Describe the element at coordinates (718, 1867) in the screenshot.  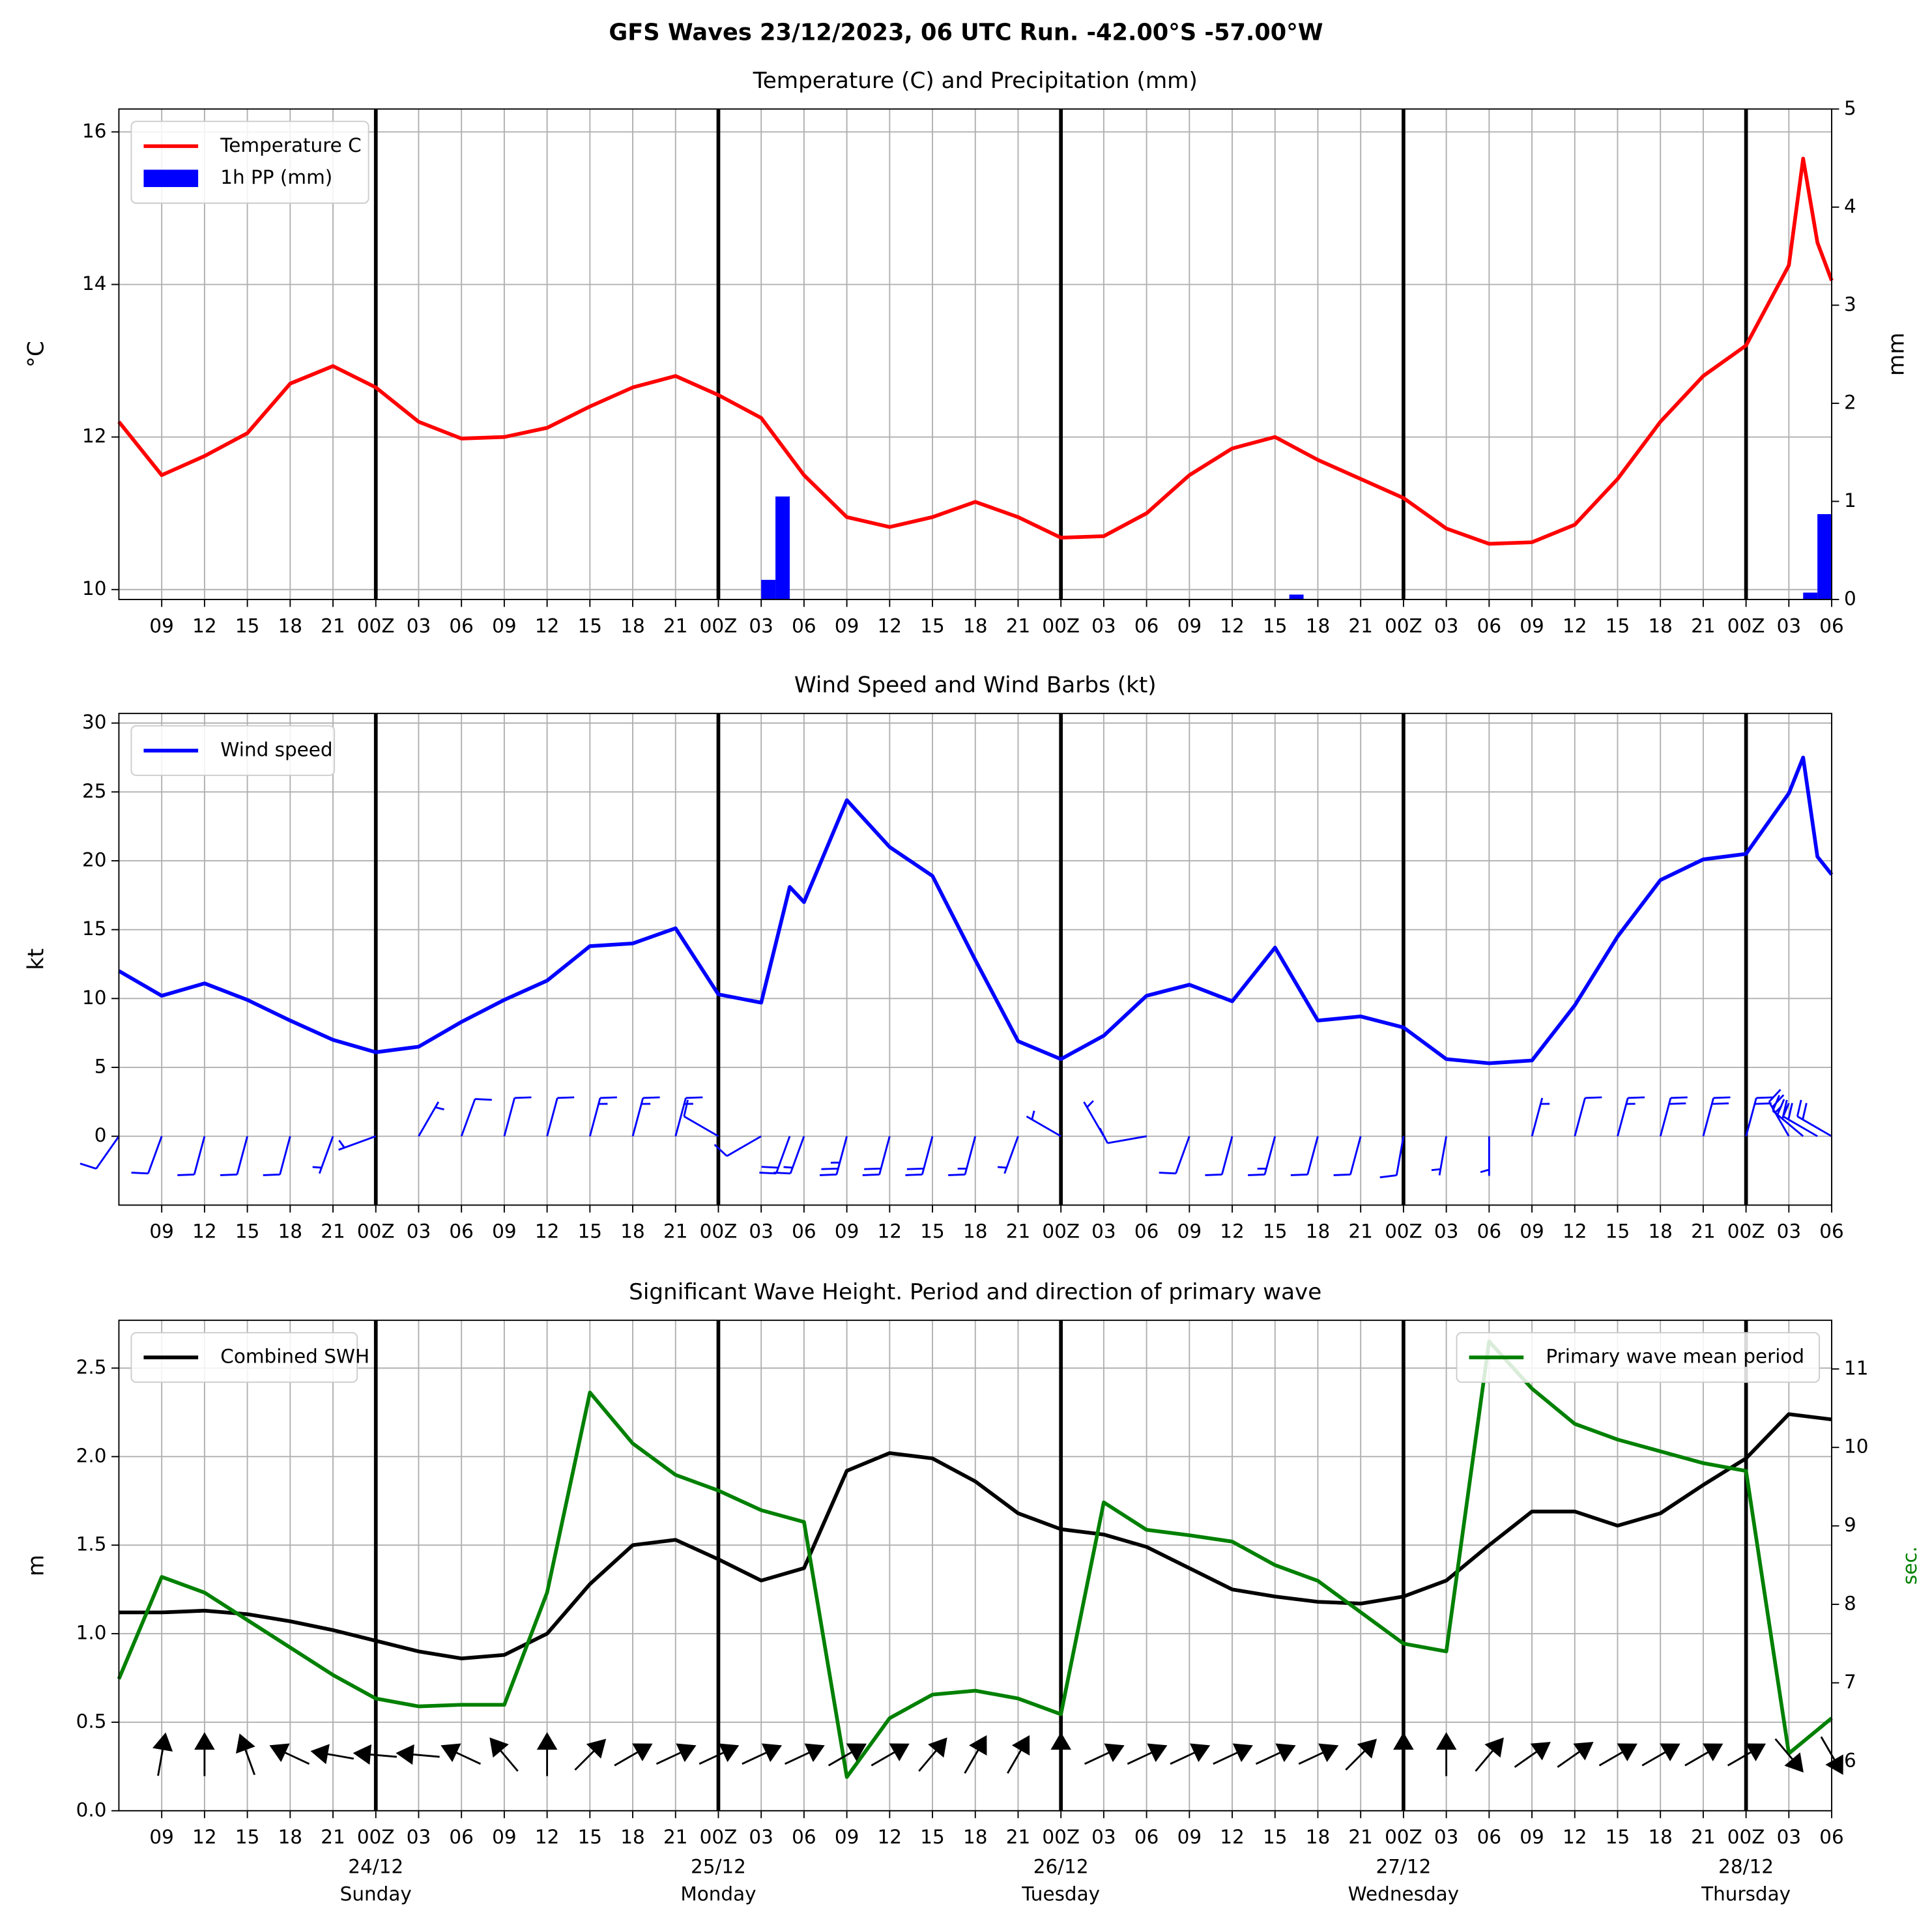
I see `date-label: 25/12` at that location.